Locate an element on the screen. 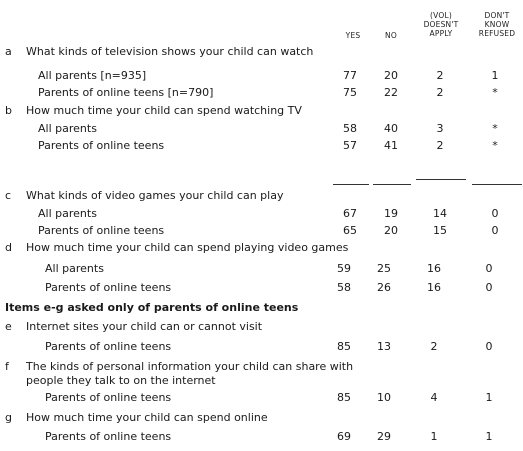 The height and width of the screenshot is (451, 523). vol-value: 15 is located at coordinates (440, 230).